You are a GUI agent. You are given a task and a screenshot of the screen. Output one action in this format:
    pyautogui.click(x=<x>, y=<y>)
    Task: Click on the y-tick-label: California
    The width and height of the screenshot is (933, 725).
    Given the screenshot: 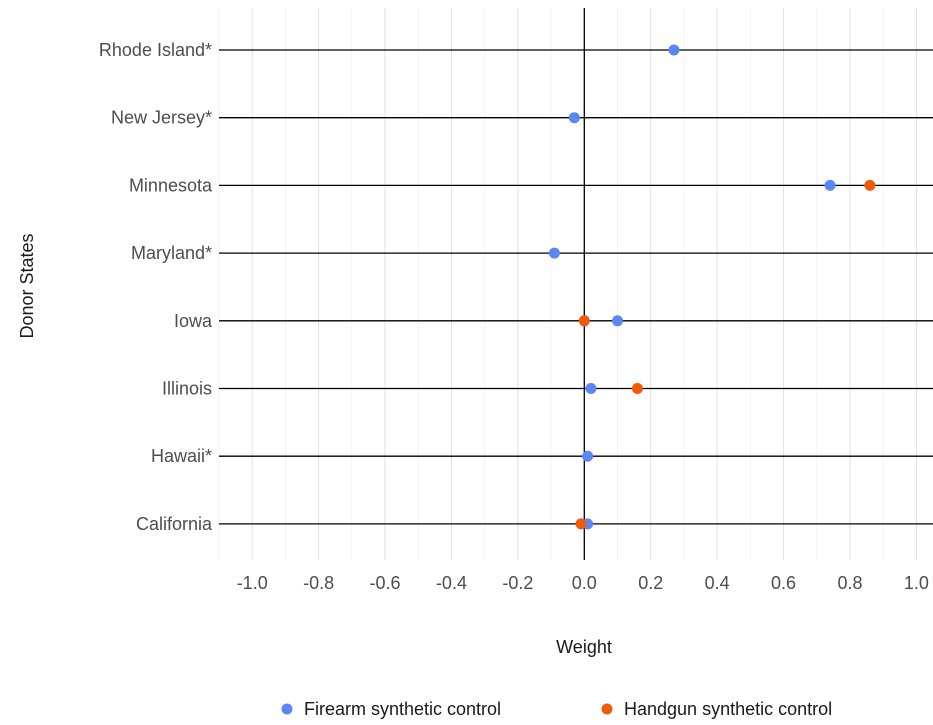 What is the action you would take?
    pyautogui.click(x=174, y=524)
    